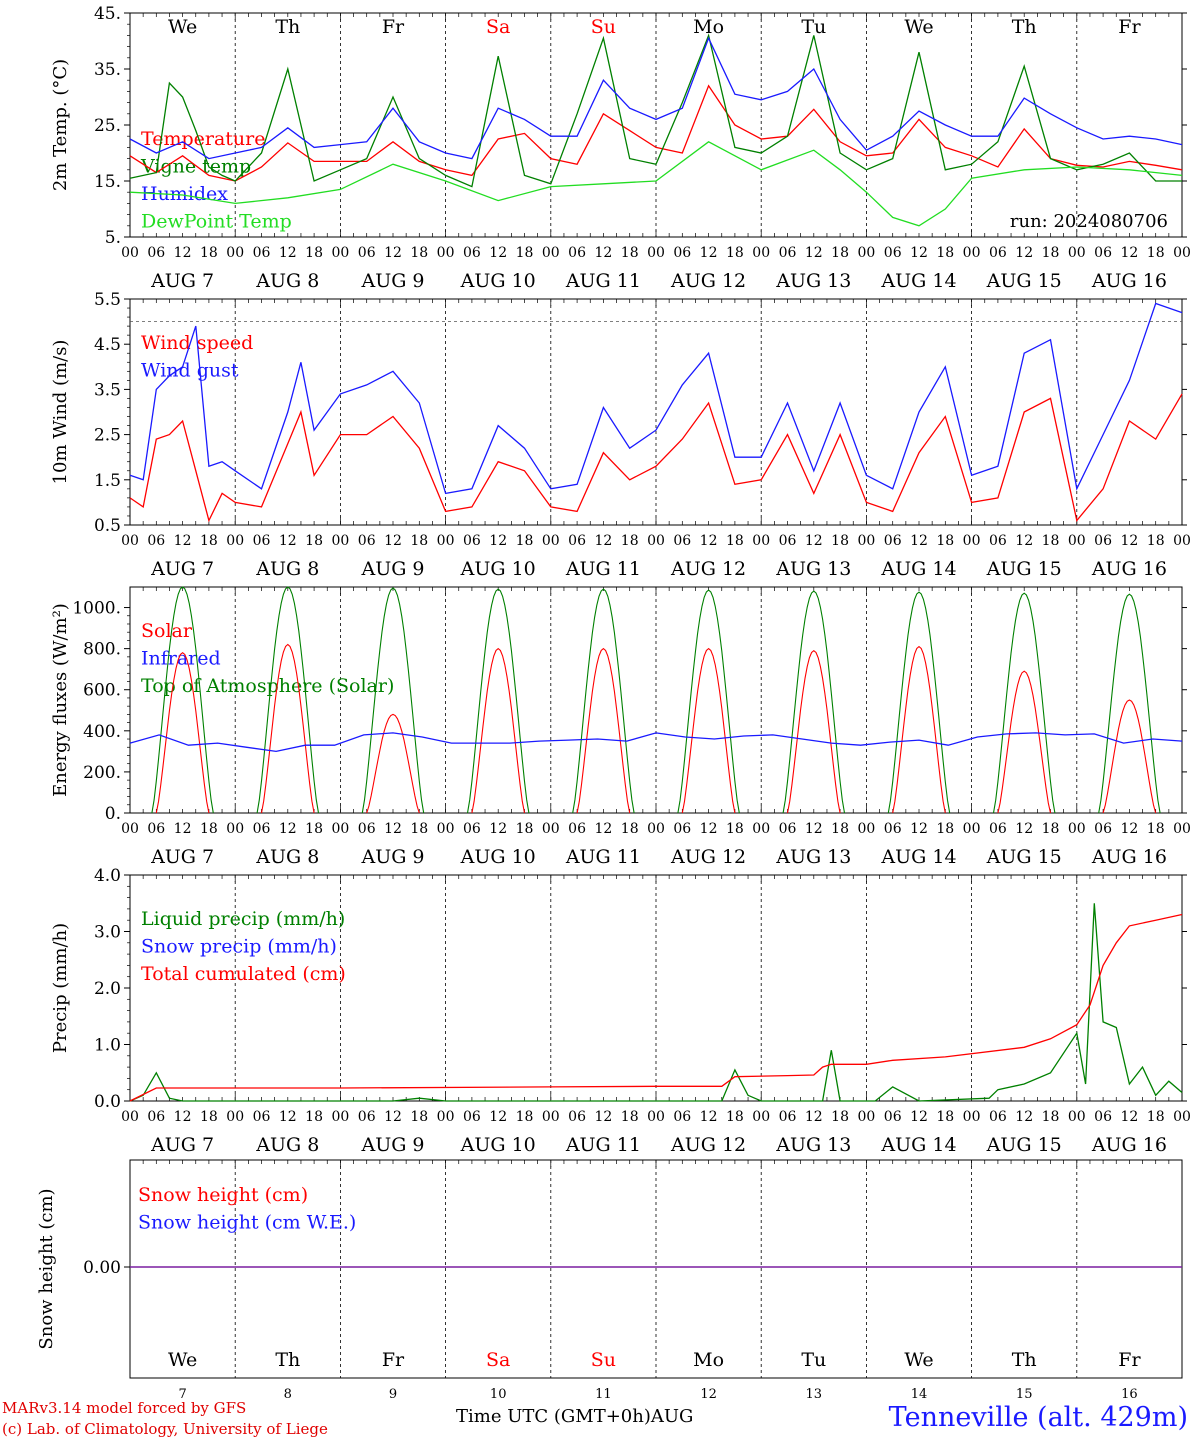 This screenshot has width=1194, height=1440. I want to click on wind-ytick-label: 2.5, so click(107, 436).